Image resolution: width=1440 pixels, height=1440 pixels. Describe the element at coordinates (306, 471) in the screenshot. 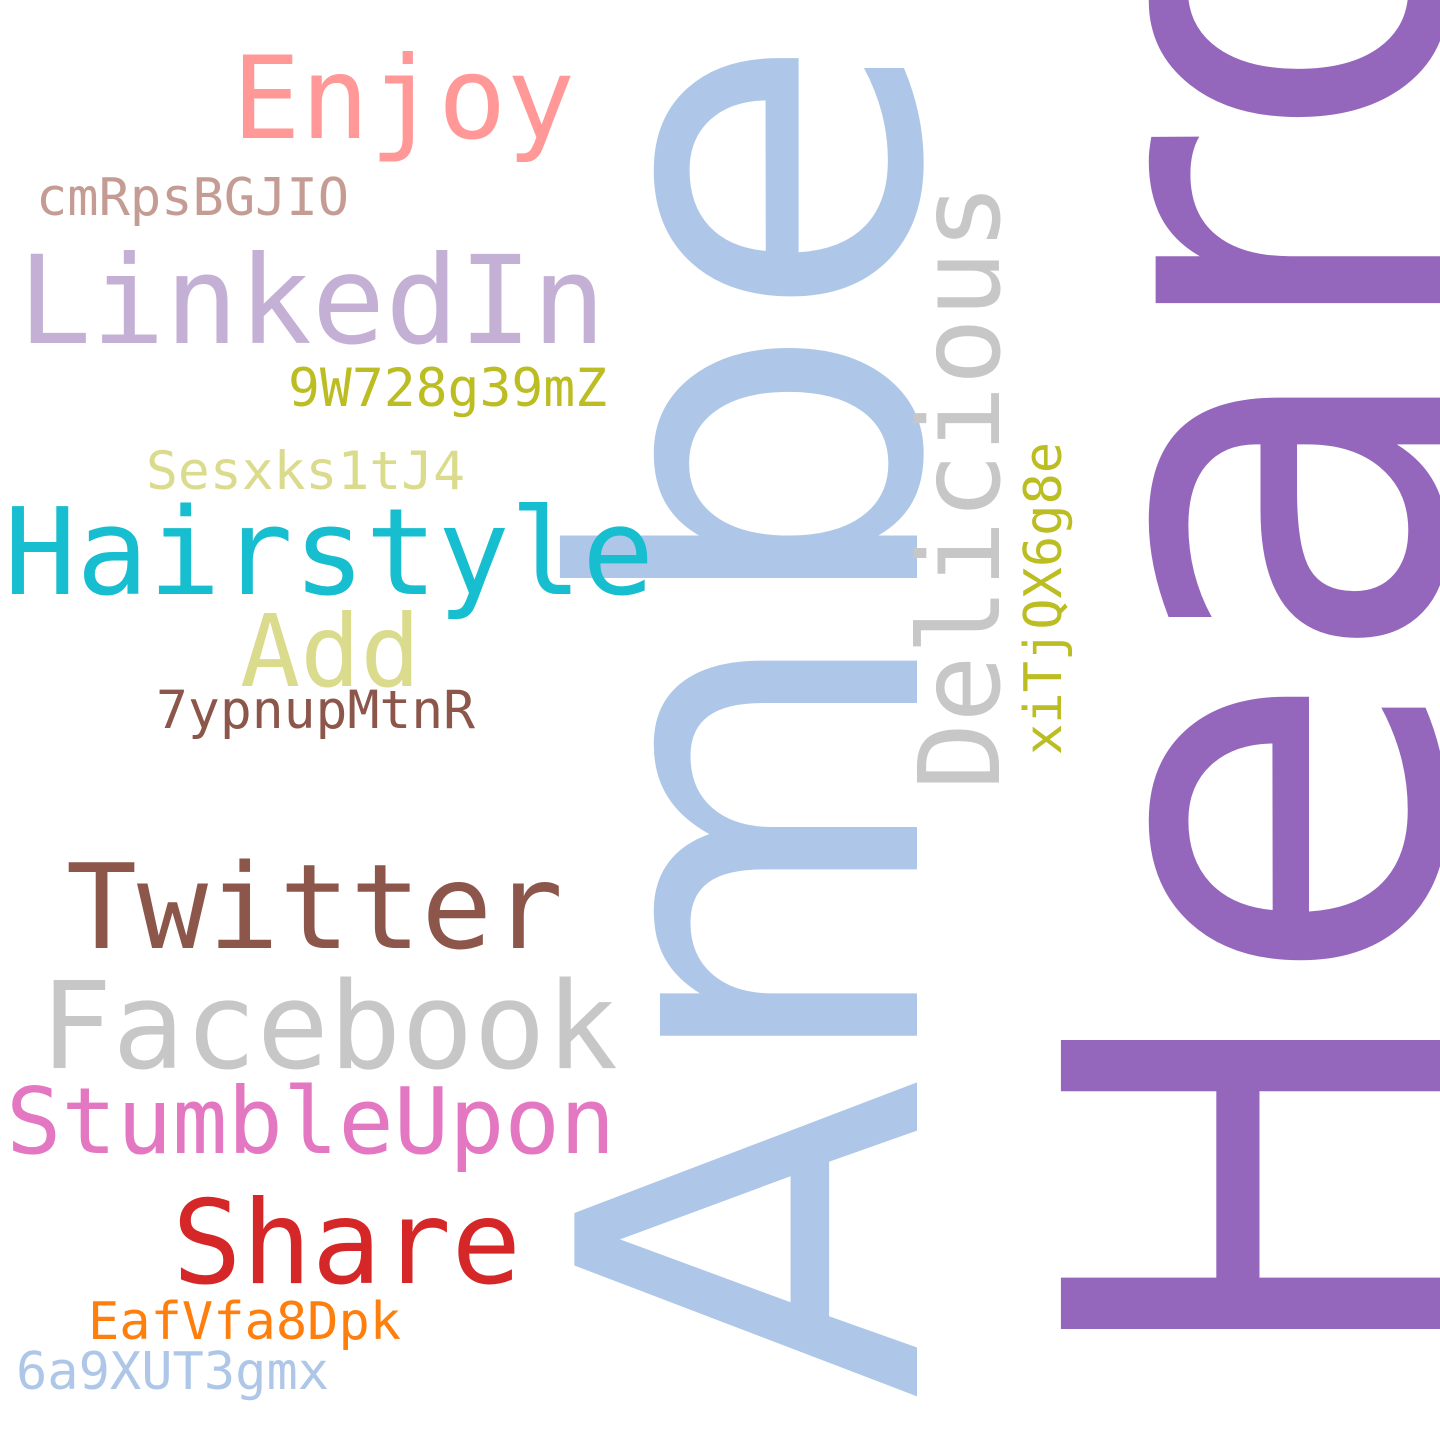

I see `word-sesxks1tj4: Sesxks1tJ4` at that location.